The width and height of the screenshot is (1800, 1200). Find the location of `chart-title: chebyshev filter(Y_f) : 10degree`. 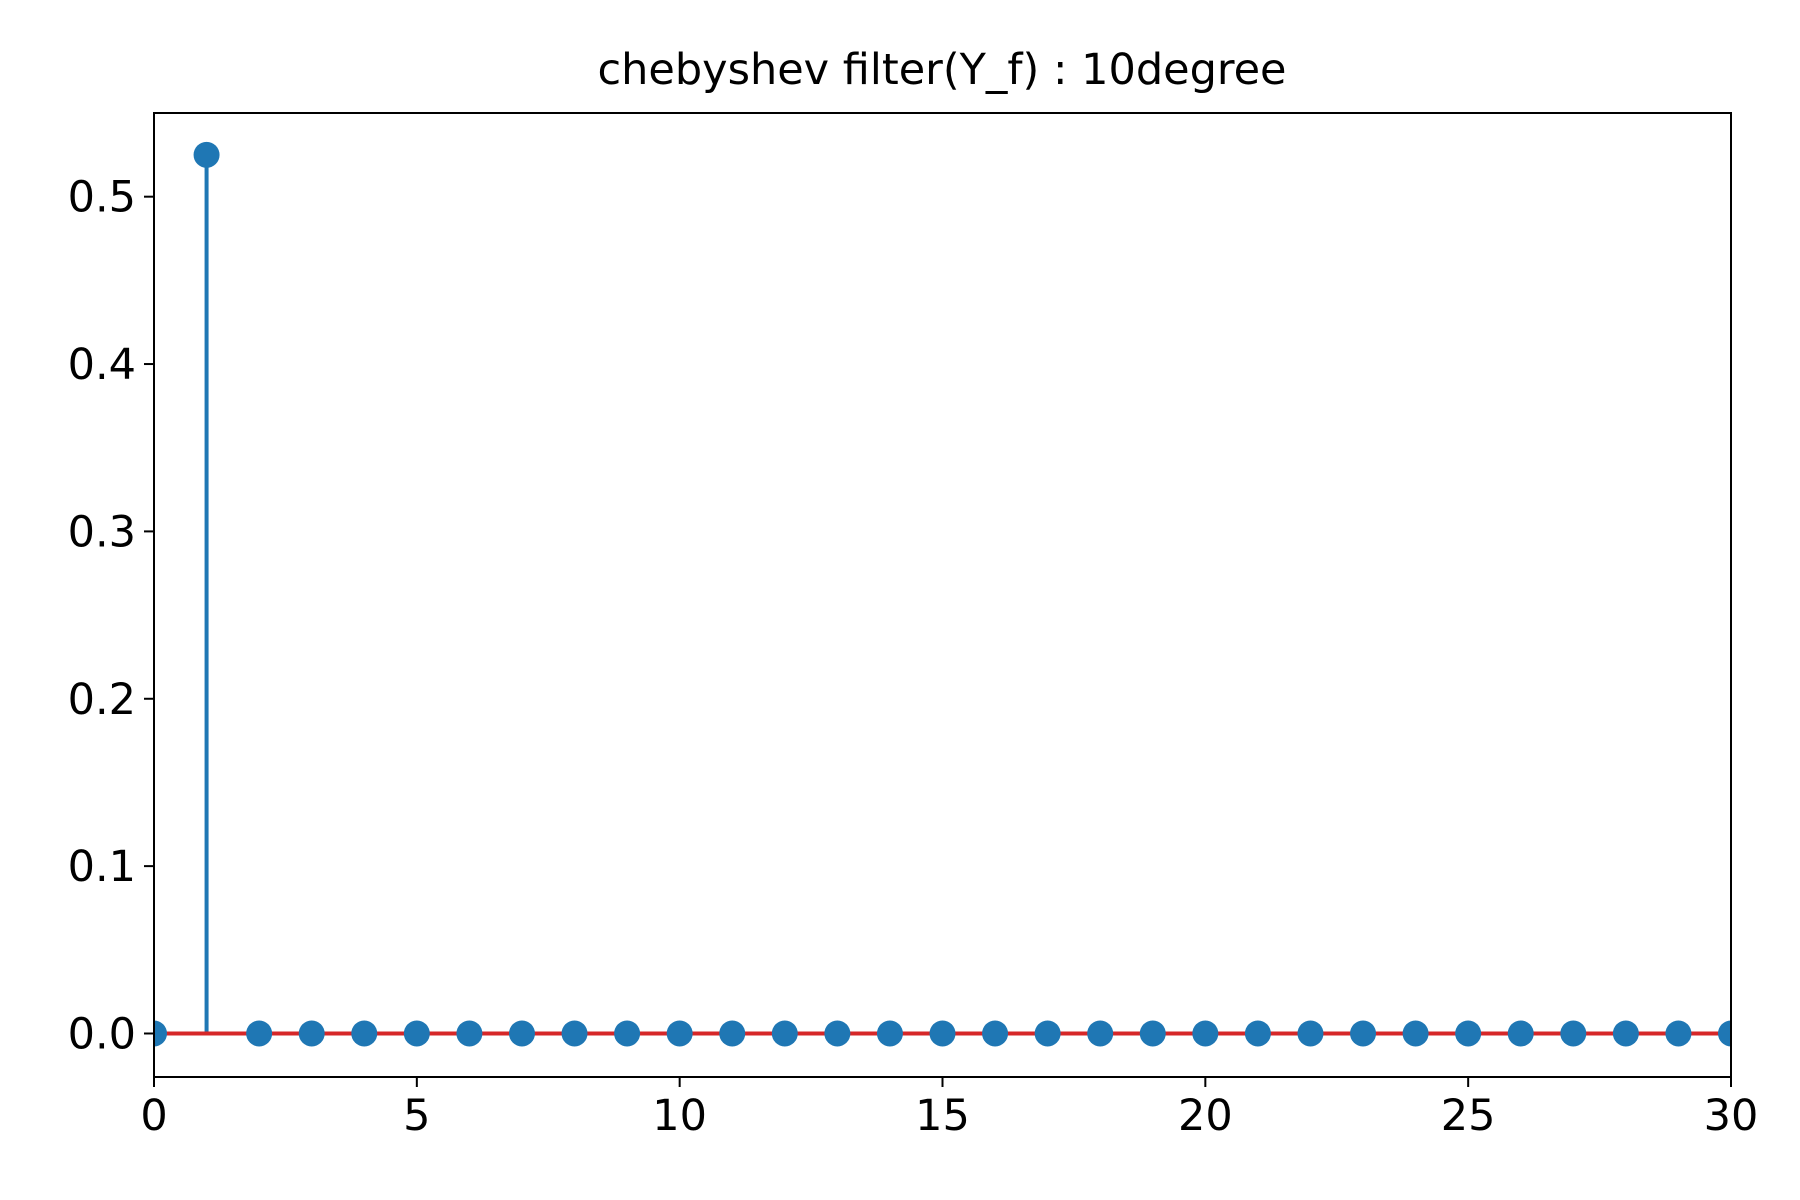

chart-title: chebyshev filter(Y_f) : 10degree is located at coordinates (941, 70).